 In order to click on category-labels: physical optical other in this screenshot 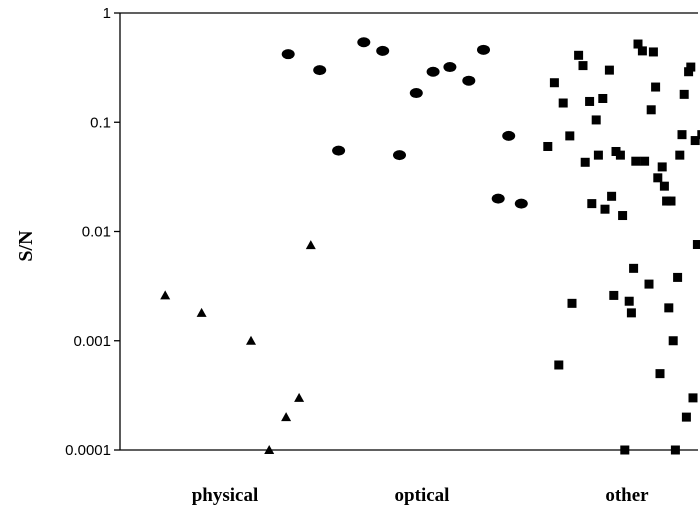, I will do `click(420, 495)`.